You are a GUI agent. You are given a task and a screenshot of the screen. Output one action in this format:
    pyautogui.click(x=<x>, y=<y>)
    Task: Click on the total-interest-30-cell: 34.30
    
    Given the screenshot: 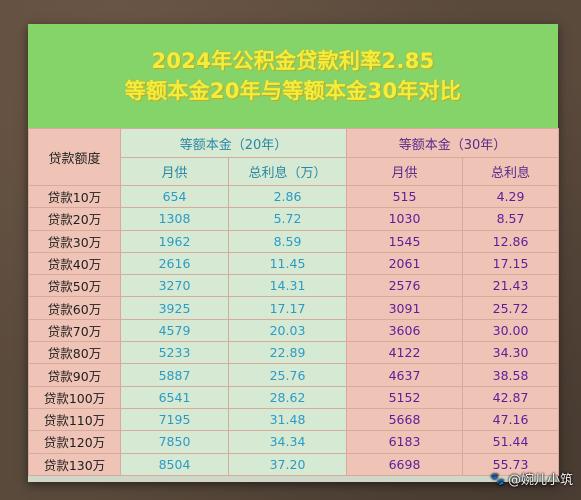 What is the action you would take?
    pyautogui.click(x=511, y=353)
    